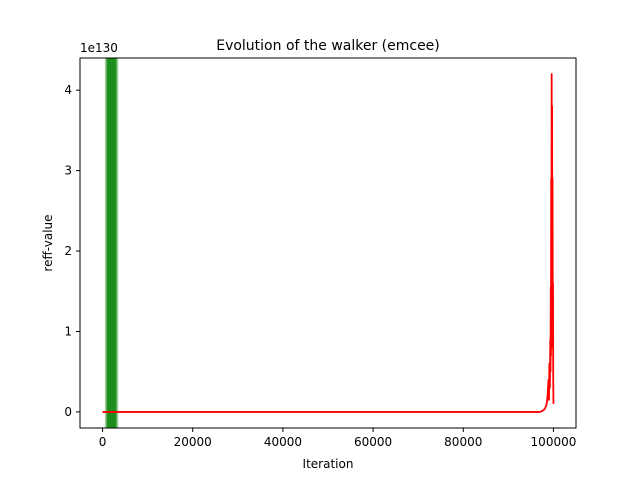  Describe the element at coordinates (68, 171) in the screenshot. I see `y-tick-label: 3` at that location.